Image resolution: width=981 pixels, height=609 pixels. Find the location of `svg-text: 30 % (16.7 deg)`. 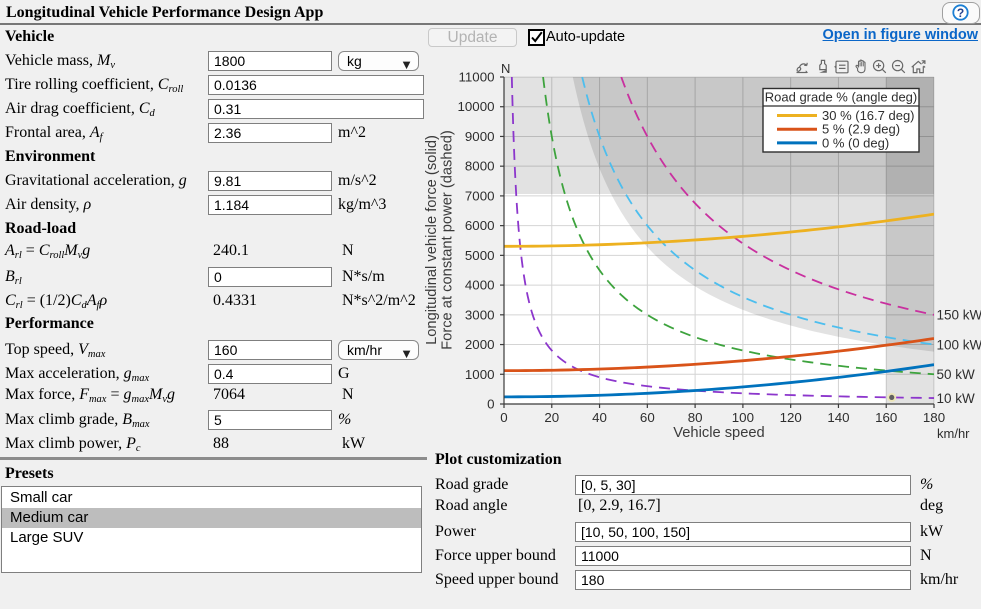

svg-text: 30 % (16.7 deg) is located at coordinates (868, 115).